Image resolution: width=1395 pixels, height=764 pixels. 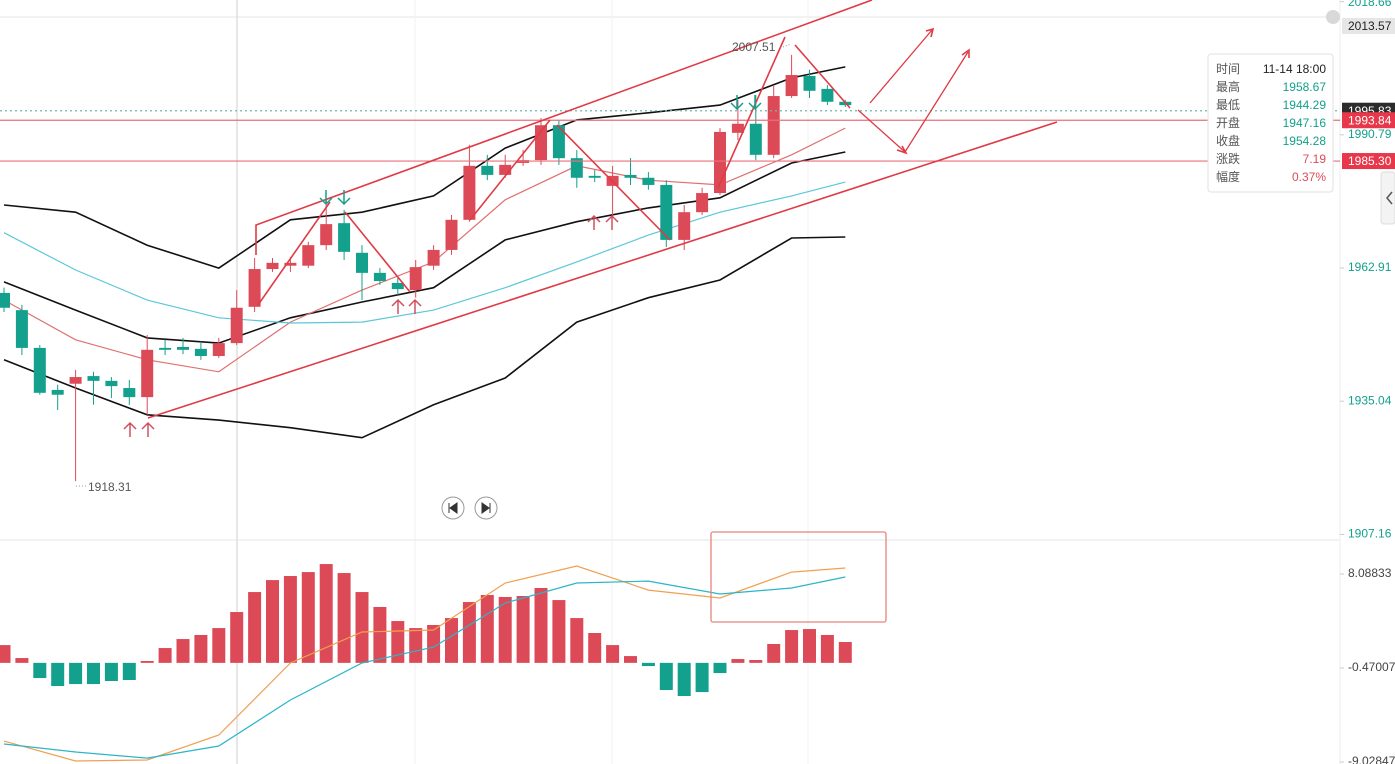 What do you see at coordinates (453, 508) in the screenshot?
I see `prev-button` at bounding box center [453, 508].